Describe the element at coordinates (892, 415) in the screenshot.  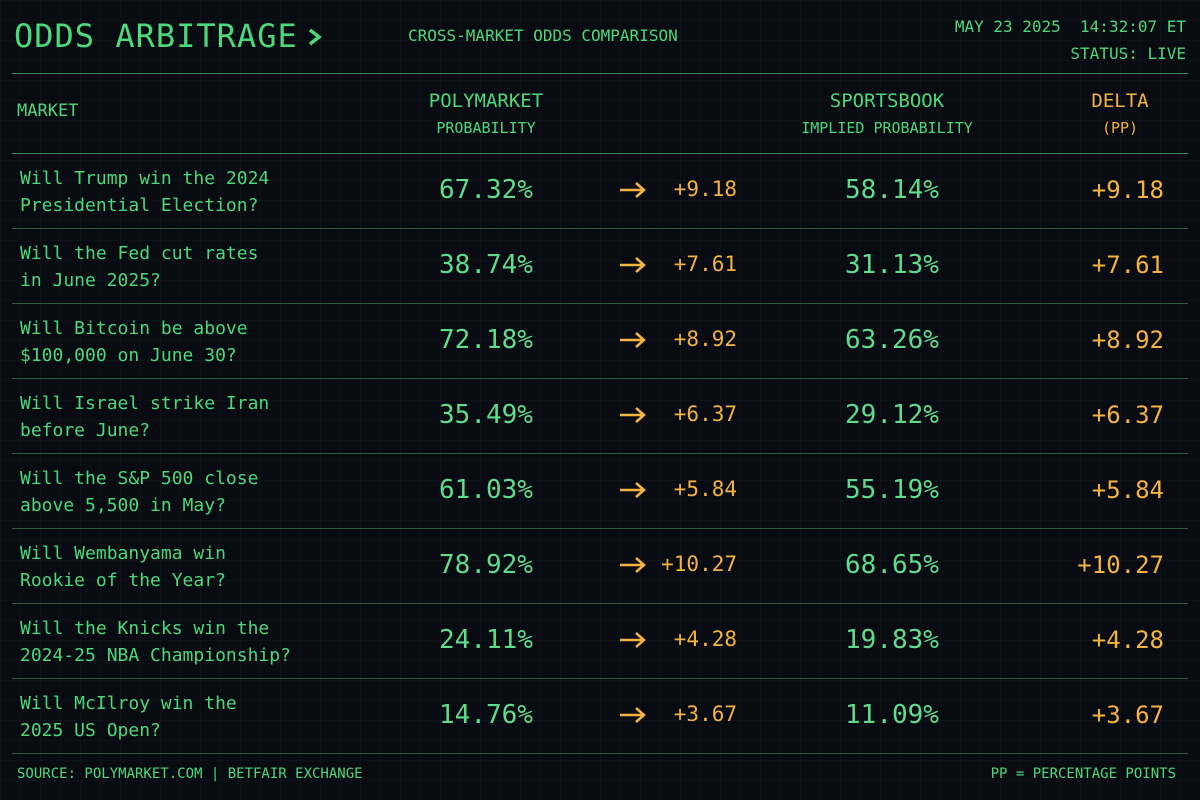
I see `sportsbook-prob: 29.12%` at that location.